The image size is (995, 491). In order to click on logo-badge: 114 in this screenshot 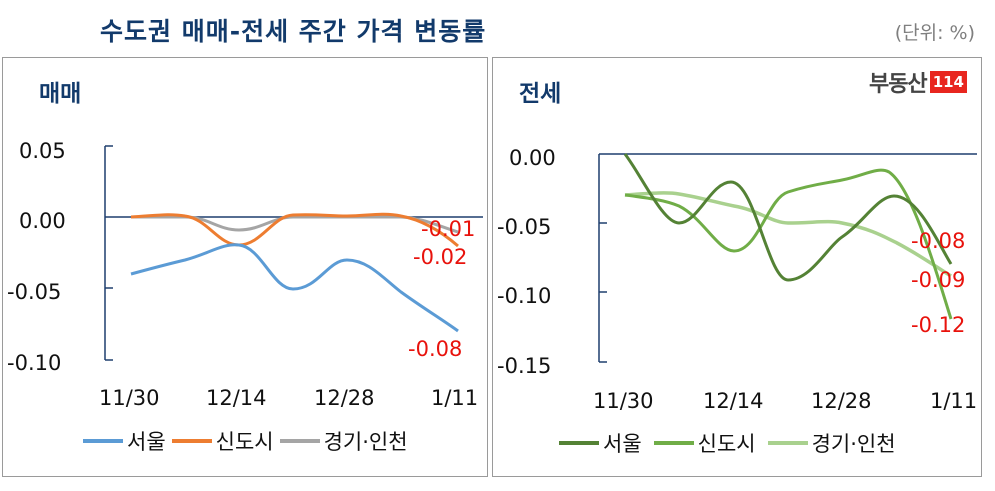, I will do `click(948, 82)`.